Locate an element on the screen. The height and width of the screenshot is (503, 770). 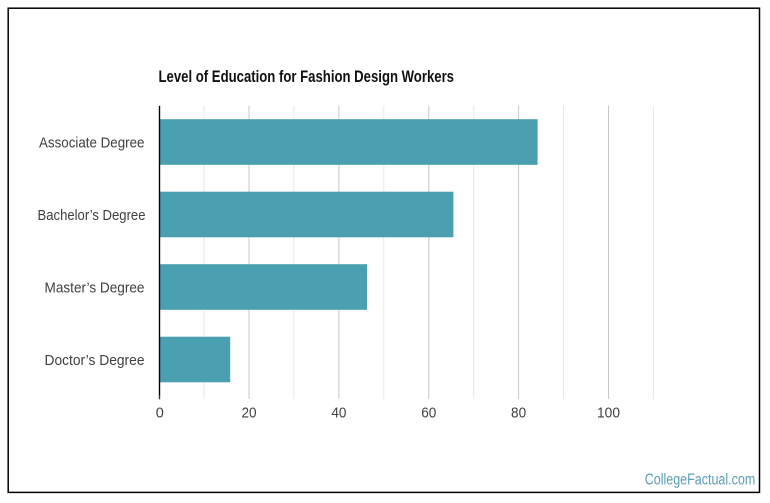
svg-text: Bachelor’s Degree is located at coordinates (92, 215).